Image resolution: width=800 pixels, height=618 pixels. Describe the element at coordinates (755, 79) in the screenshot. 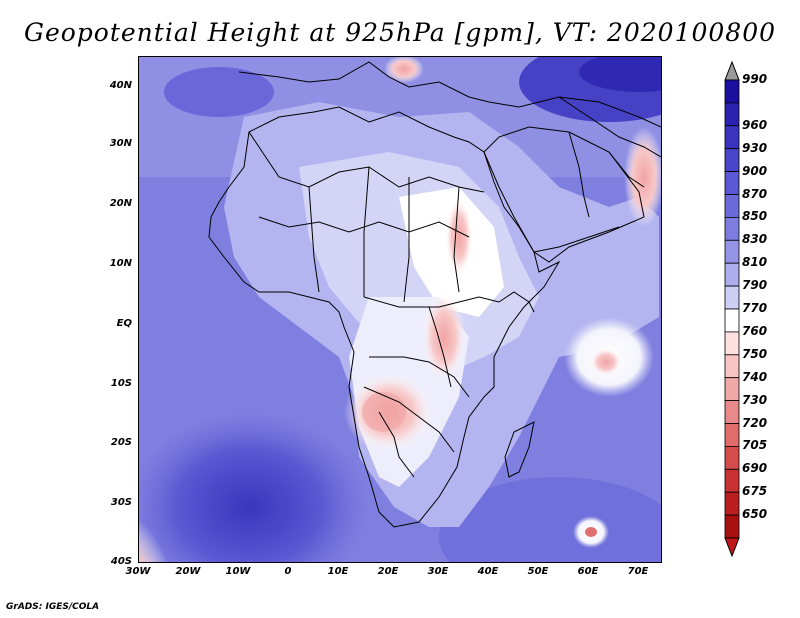

I see `colorbar-label: 990` at that location.